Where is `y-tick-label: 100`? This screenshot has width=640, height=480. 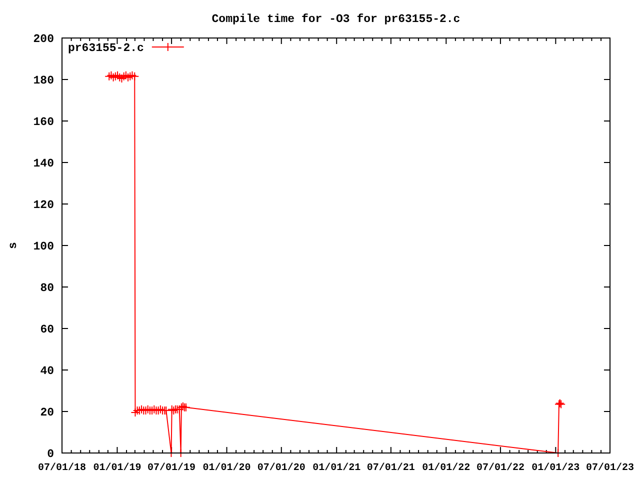
y-tick-label: 100 is located at coordinates (43, 247).